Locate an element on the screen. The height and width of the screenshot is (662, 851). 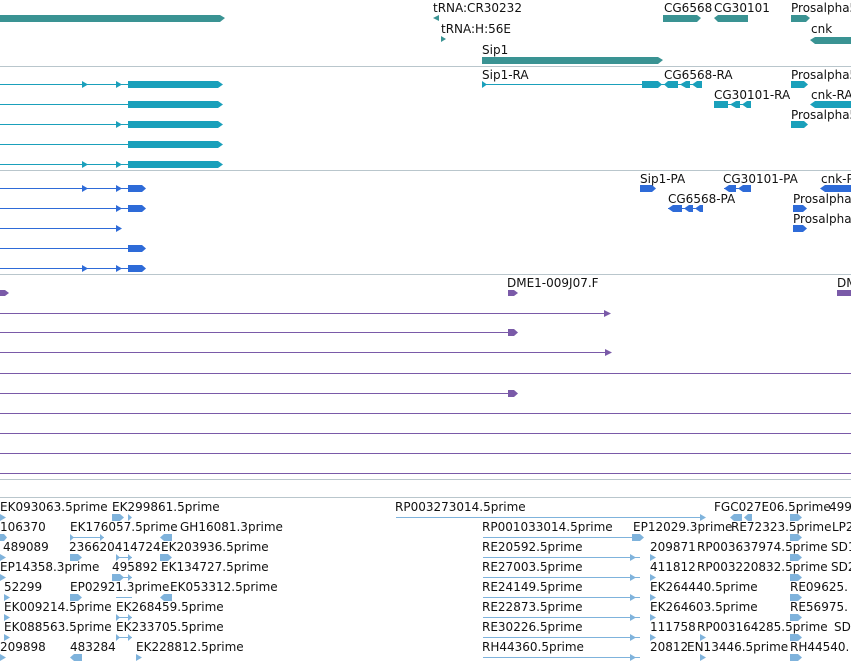
cdna-label: EK299861.5prime is located at coordinates (166, 507).